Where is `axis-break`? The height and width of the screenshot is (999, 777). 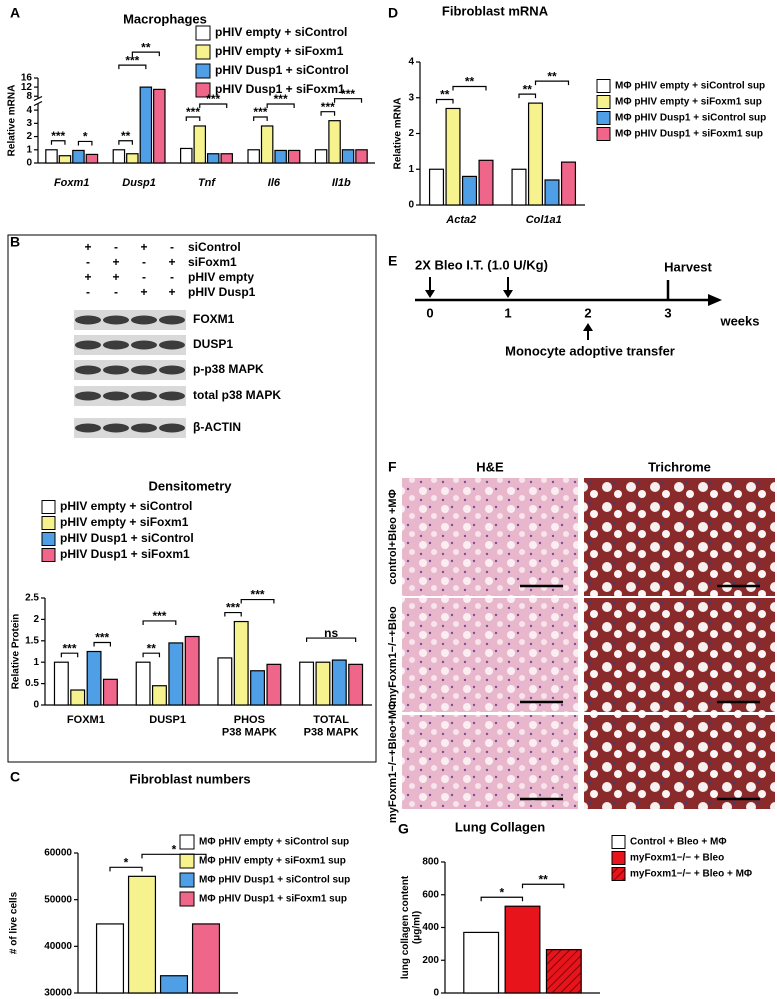
axis-break is located at coordinates (38, 98).